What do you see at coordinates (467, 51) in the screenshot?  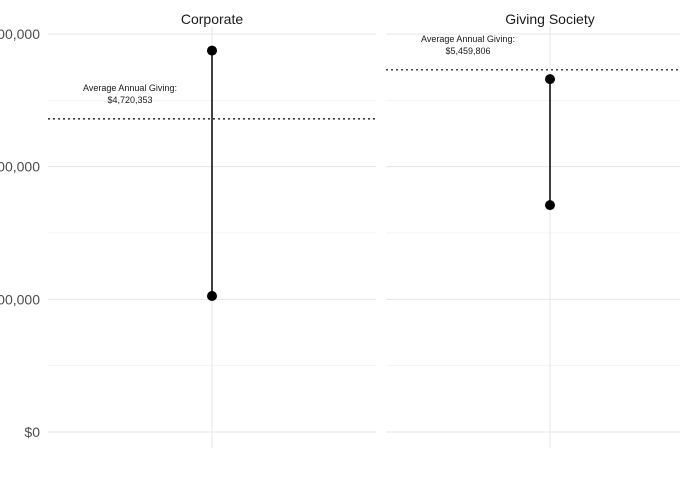 I see `average-annotation-value: $5,459,806` at bounding box center [467, 51].